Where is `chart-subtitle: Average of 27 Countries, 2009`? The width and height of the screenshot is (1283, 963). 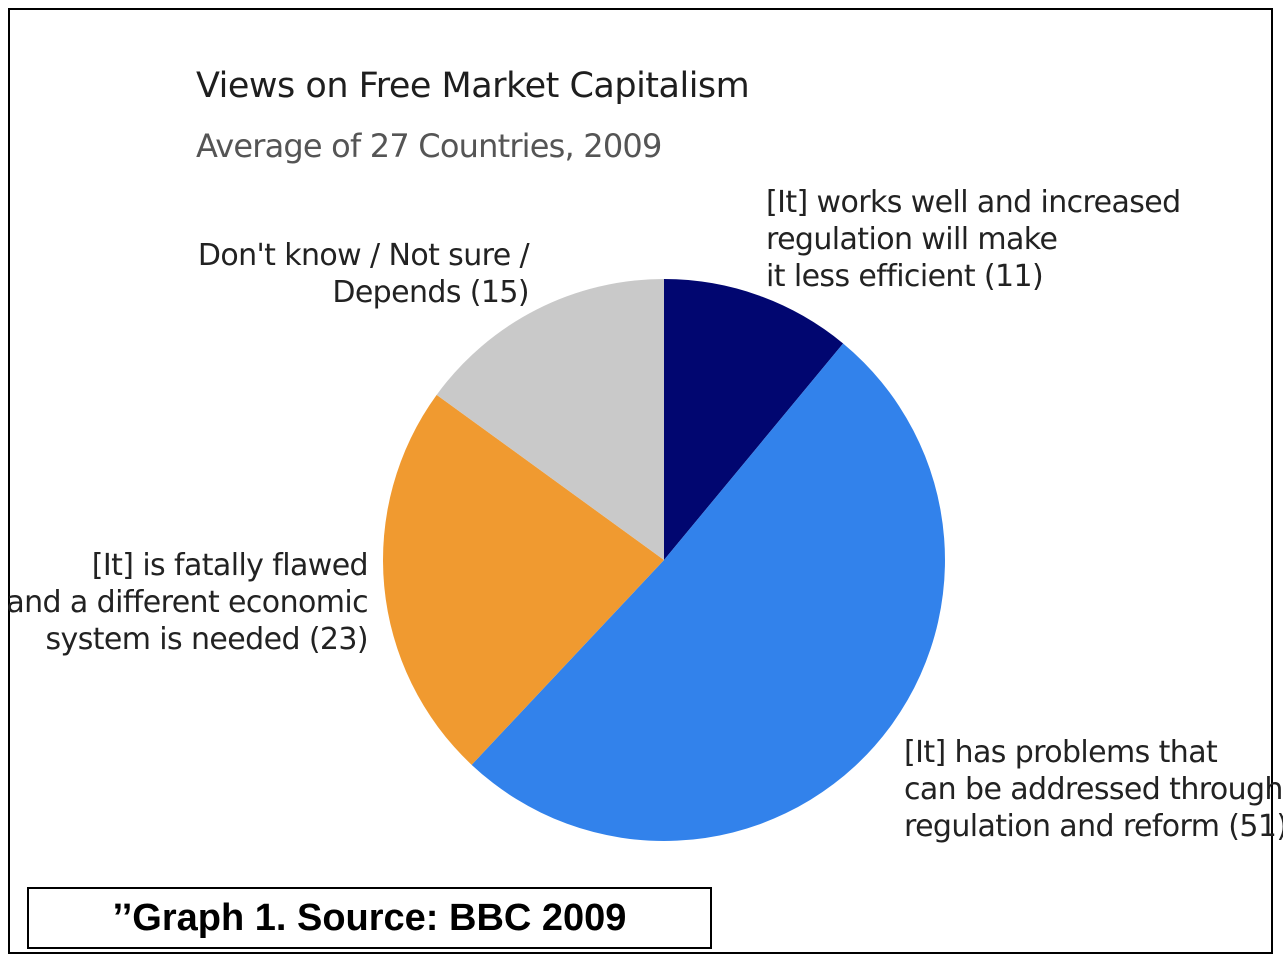
chart-subtitle: Average of 27 Countries, 2009 is located at coordinates (429, 146).